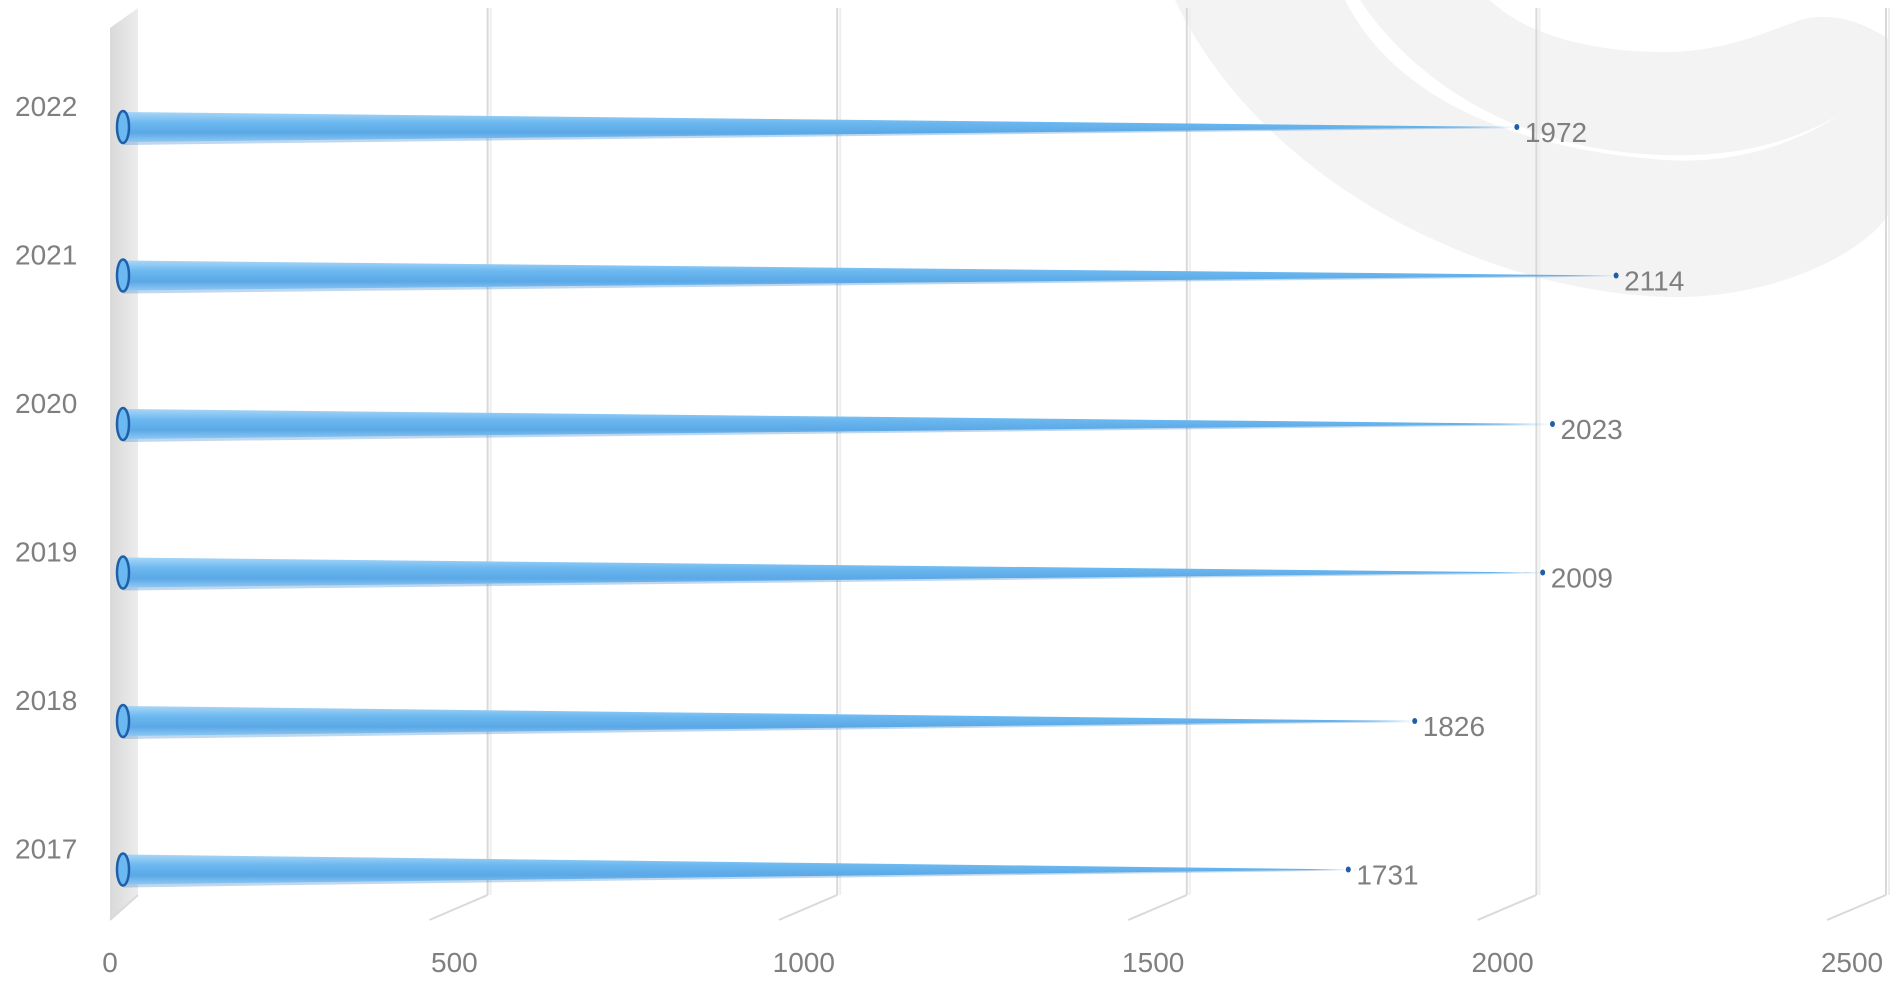 The image size is (1890, 984). Describe the element at coordinates (1591, 429) in the screenshot. I see `data-label: 2023` at that location.